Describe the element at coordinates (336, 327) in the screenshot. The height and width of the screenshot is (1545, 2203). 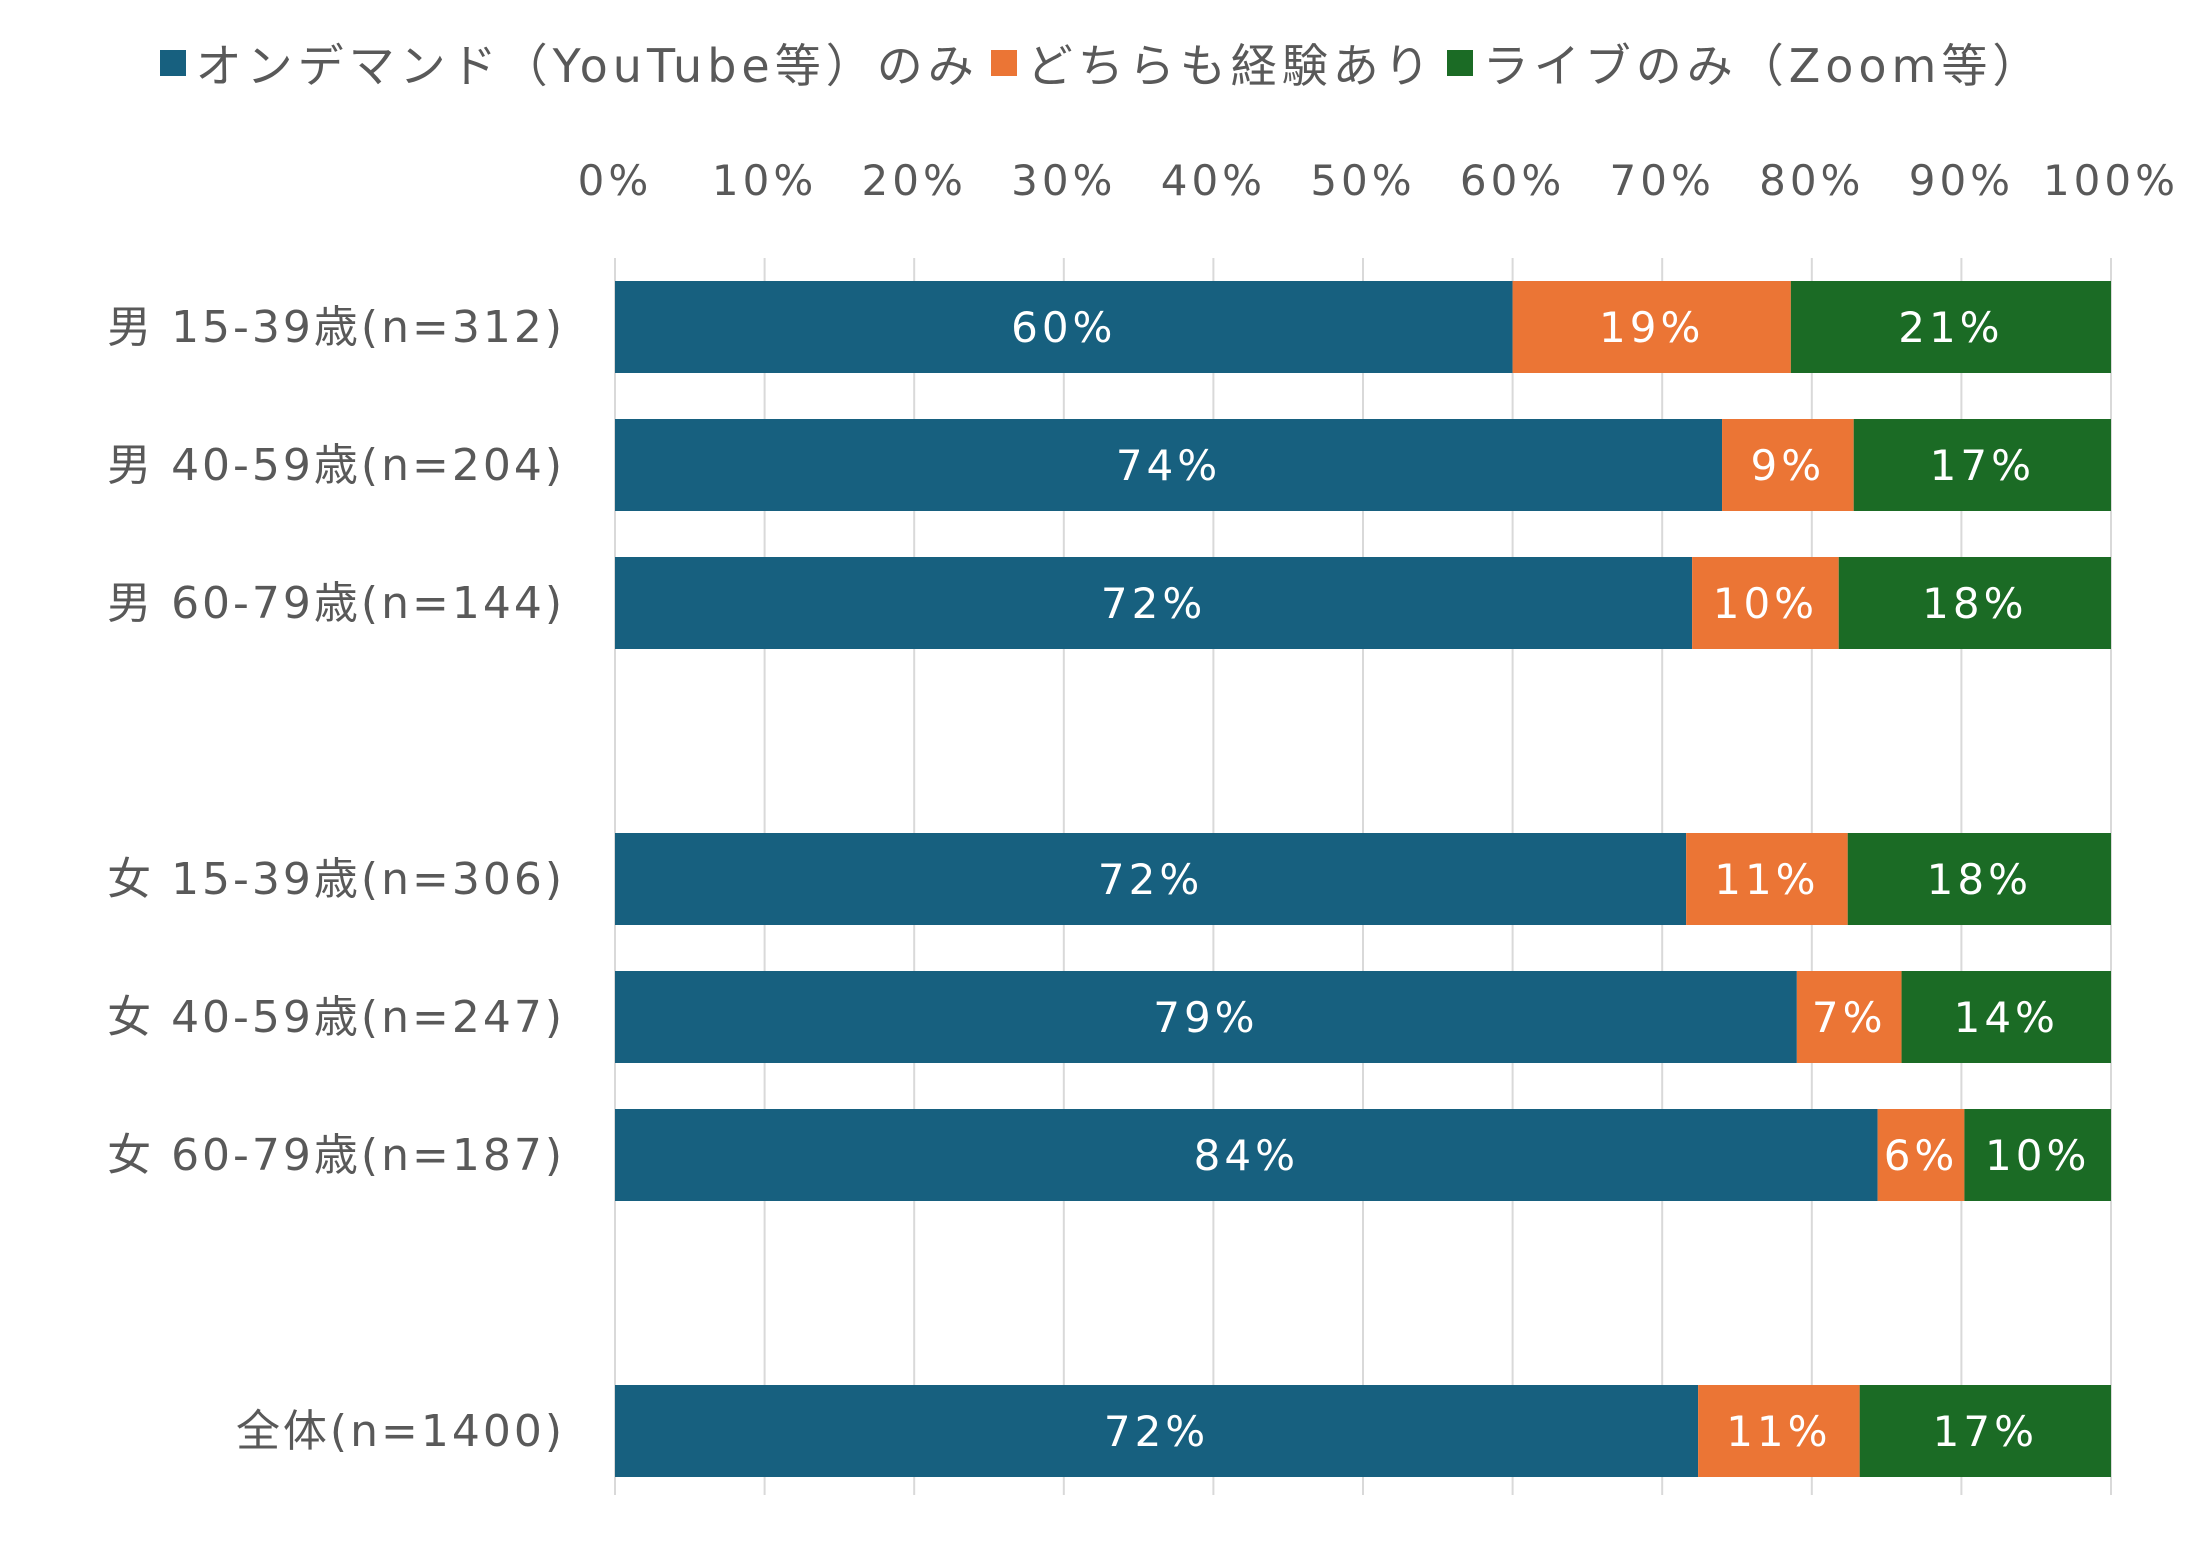
I see `category-label: 男 15-39歳(n=312)` at that location.